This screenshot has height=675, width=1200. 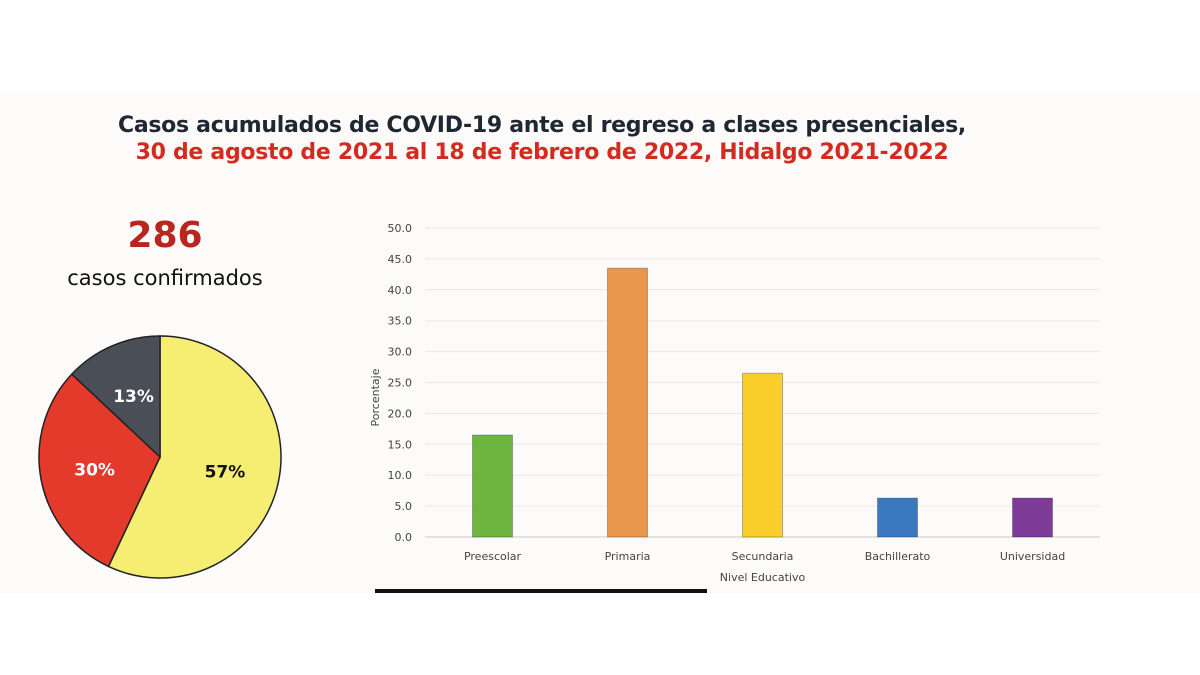 I want to click on y-tick-label: 50.0, so click(x=400, y=228).